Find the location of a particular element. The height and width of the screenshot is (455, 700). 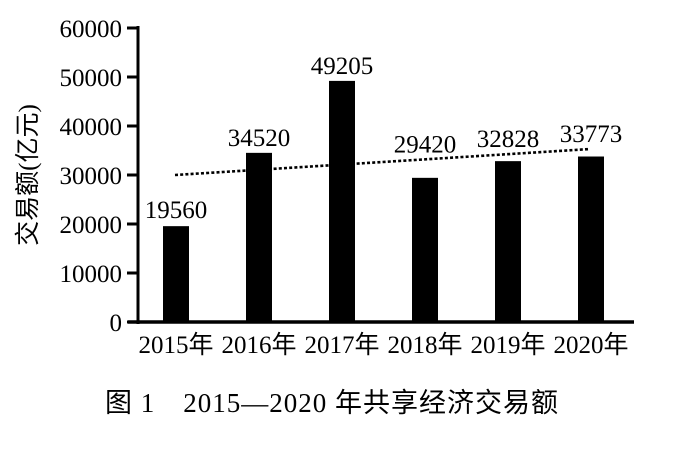

y-tick-label: 10000 is located at coordinates (91, 274).